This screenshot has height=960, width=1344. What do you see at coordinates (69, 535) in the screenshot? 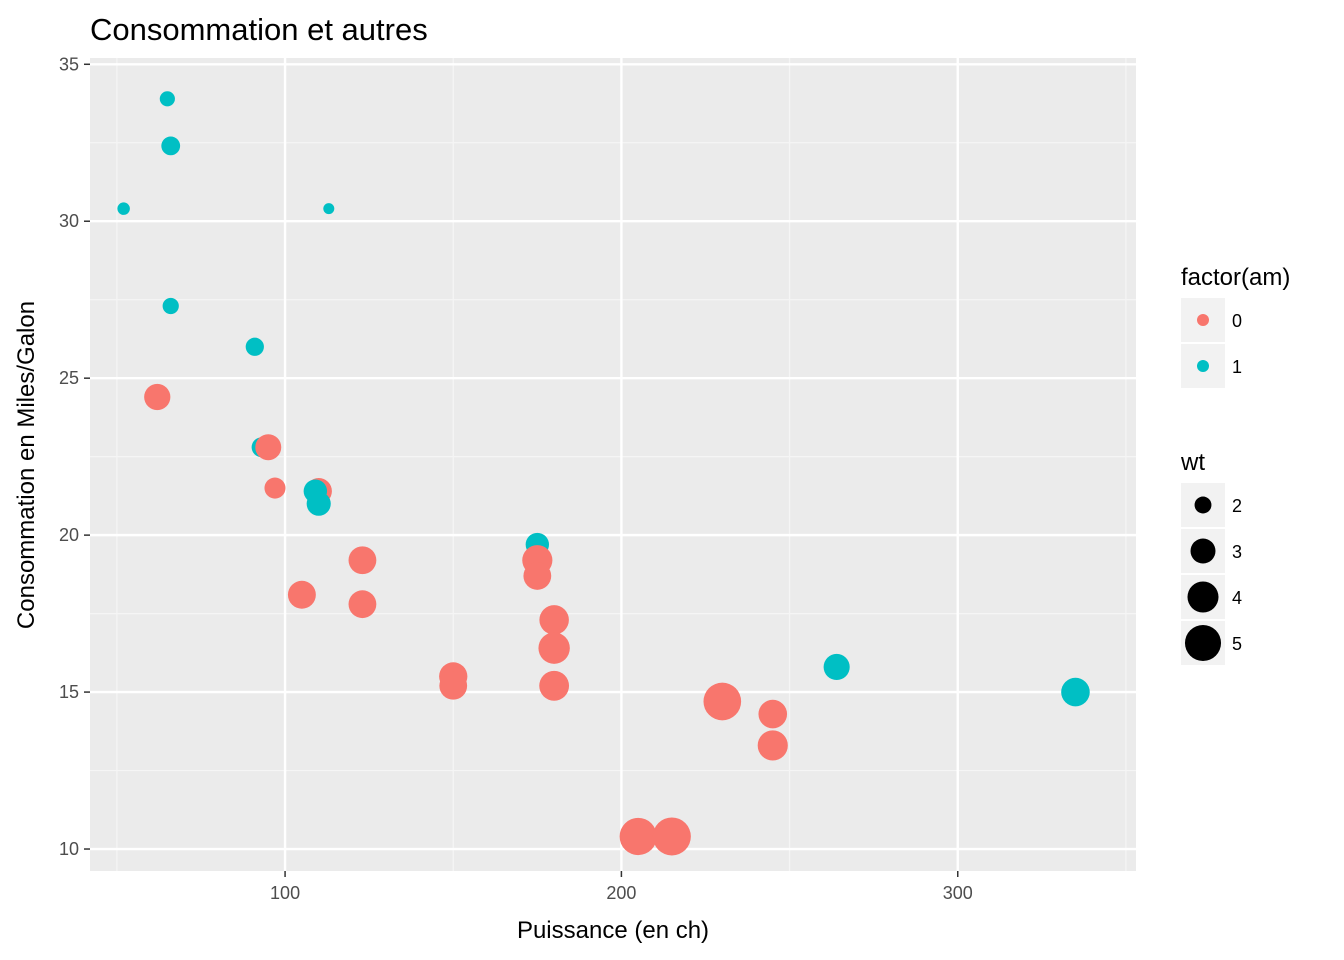
I see `y-tick-label: 20` at bounding box center [69, 535].